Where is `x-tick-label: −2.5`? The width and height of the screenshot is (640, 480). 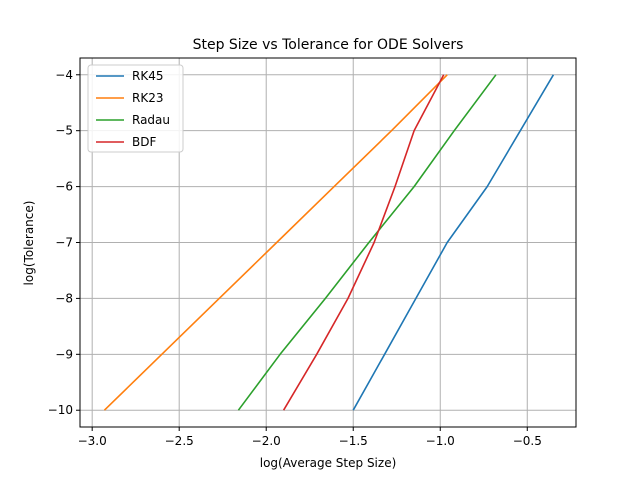 x-tick-label: −2.5 is located at coordinates (179, 441).